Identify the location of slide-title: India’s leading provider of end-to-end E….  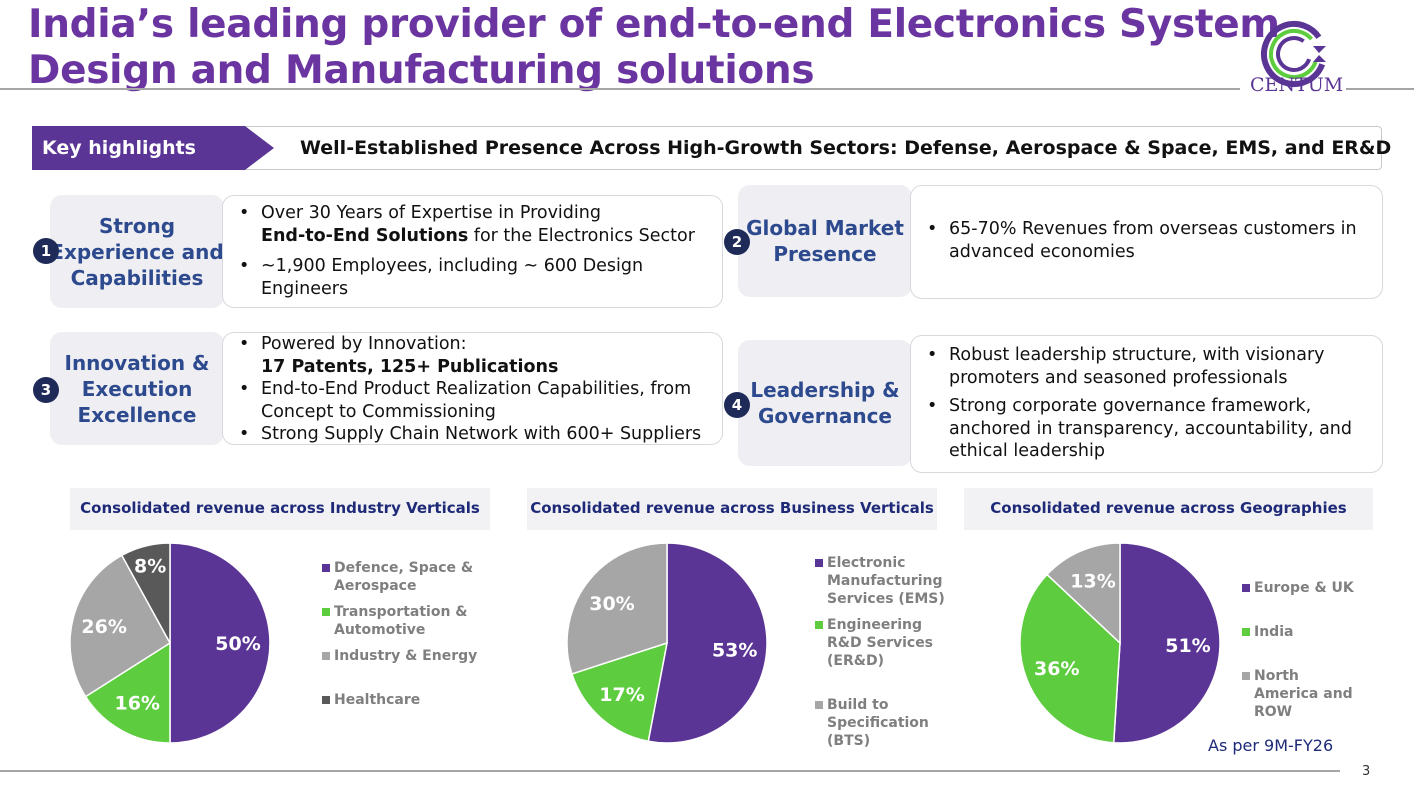
(654, 48).